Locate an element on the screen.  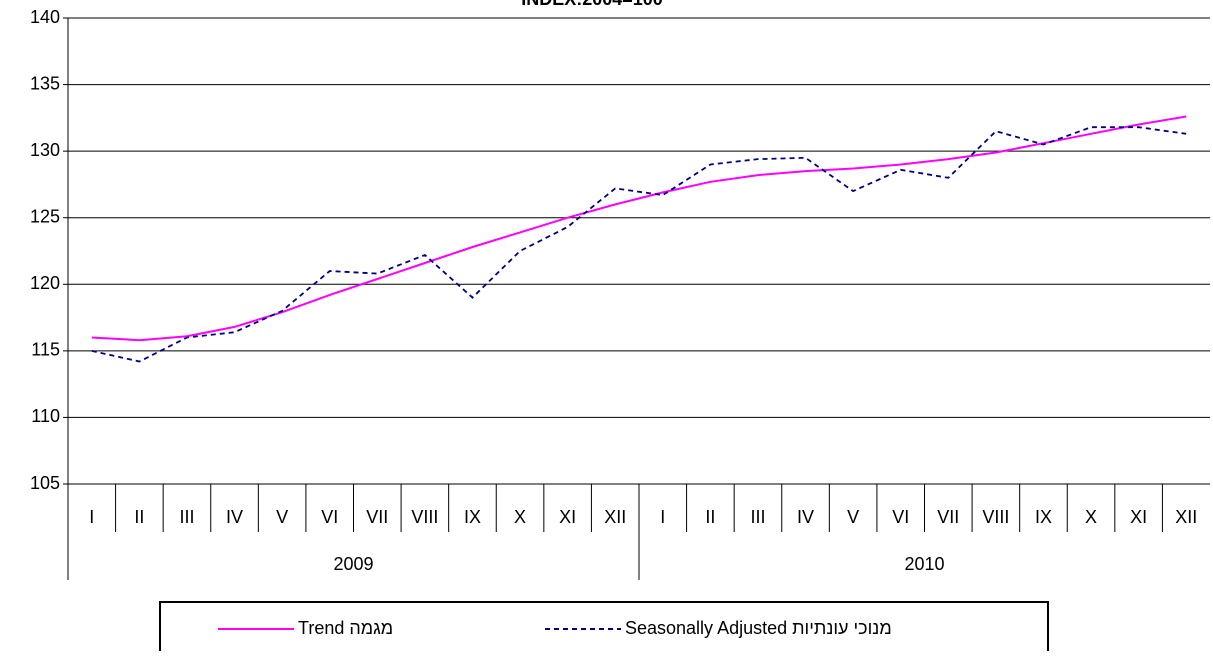
x-group-label: 2010 is located at coordinates (924, 564).